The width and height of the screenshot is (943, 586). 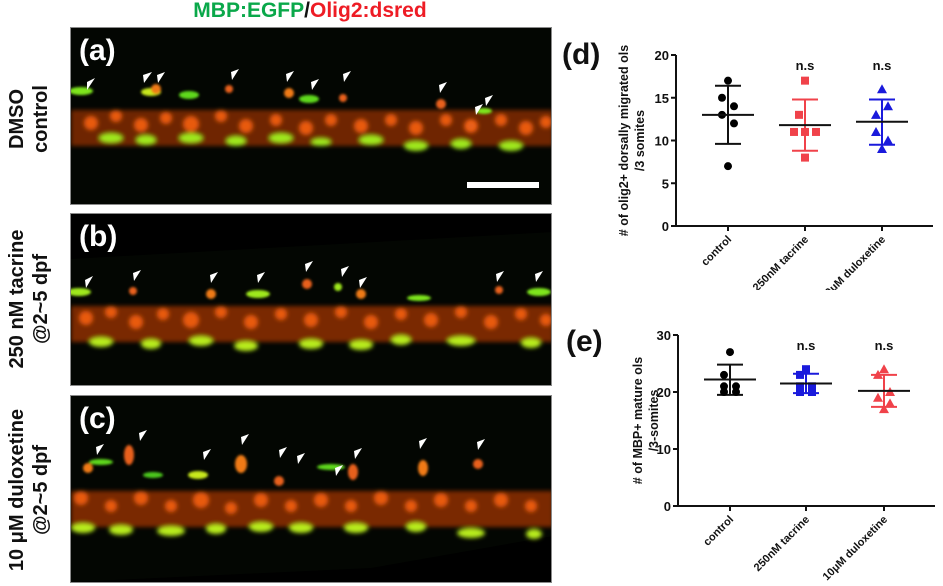 What do you see at coordinates (665, 183) in the screenshot?
I see `svg-text: 5` at bounding box center [665, 183].